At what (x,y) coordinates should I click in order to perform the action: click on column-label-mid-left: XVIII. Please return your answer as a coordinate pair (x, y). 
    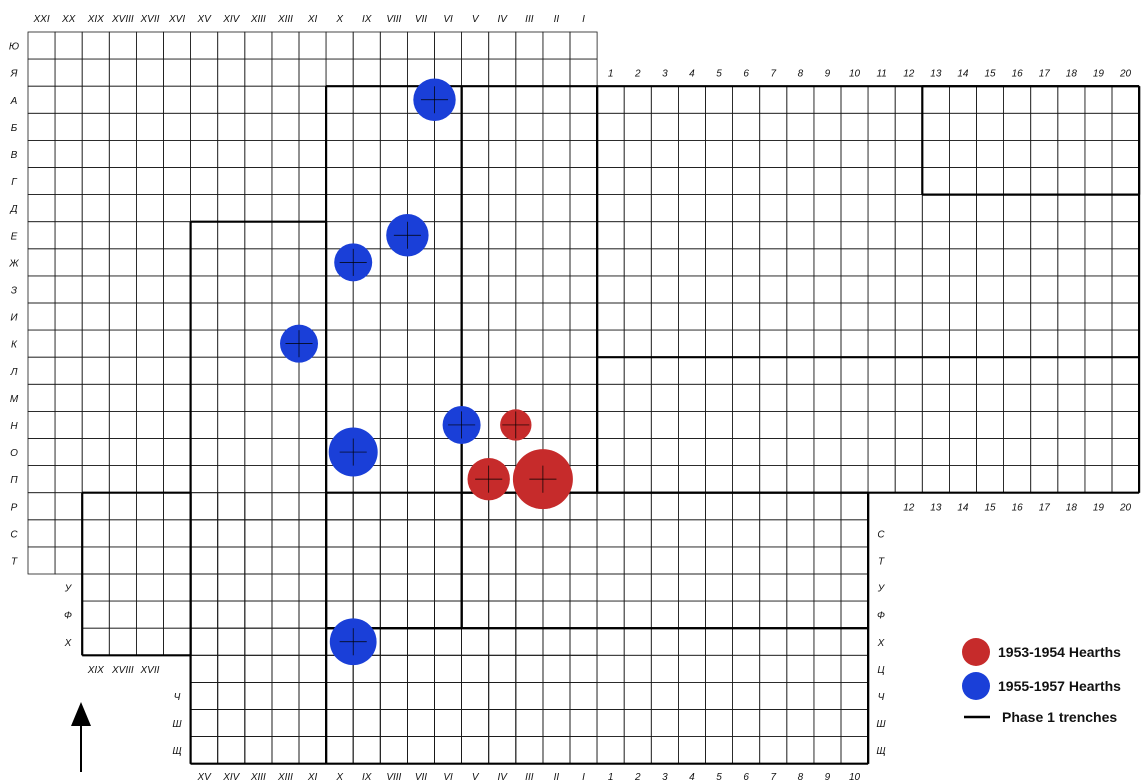
    Looking at the image, I should click on (122, 670).